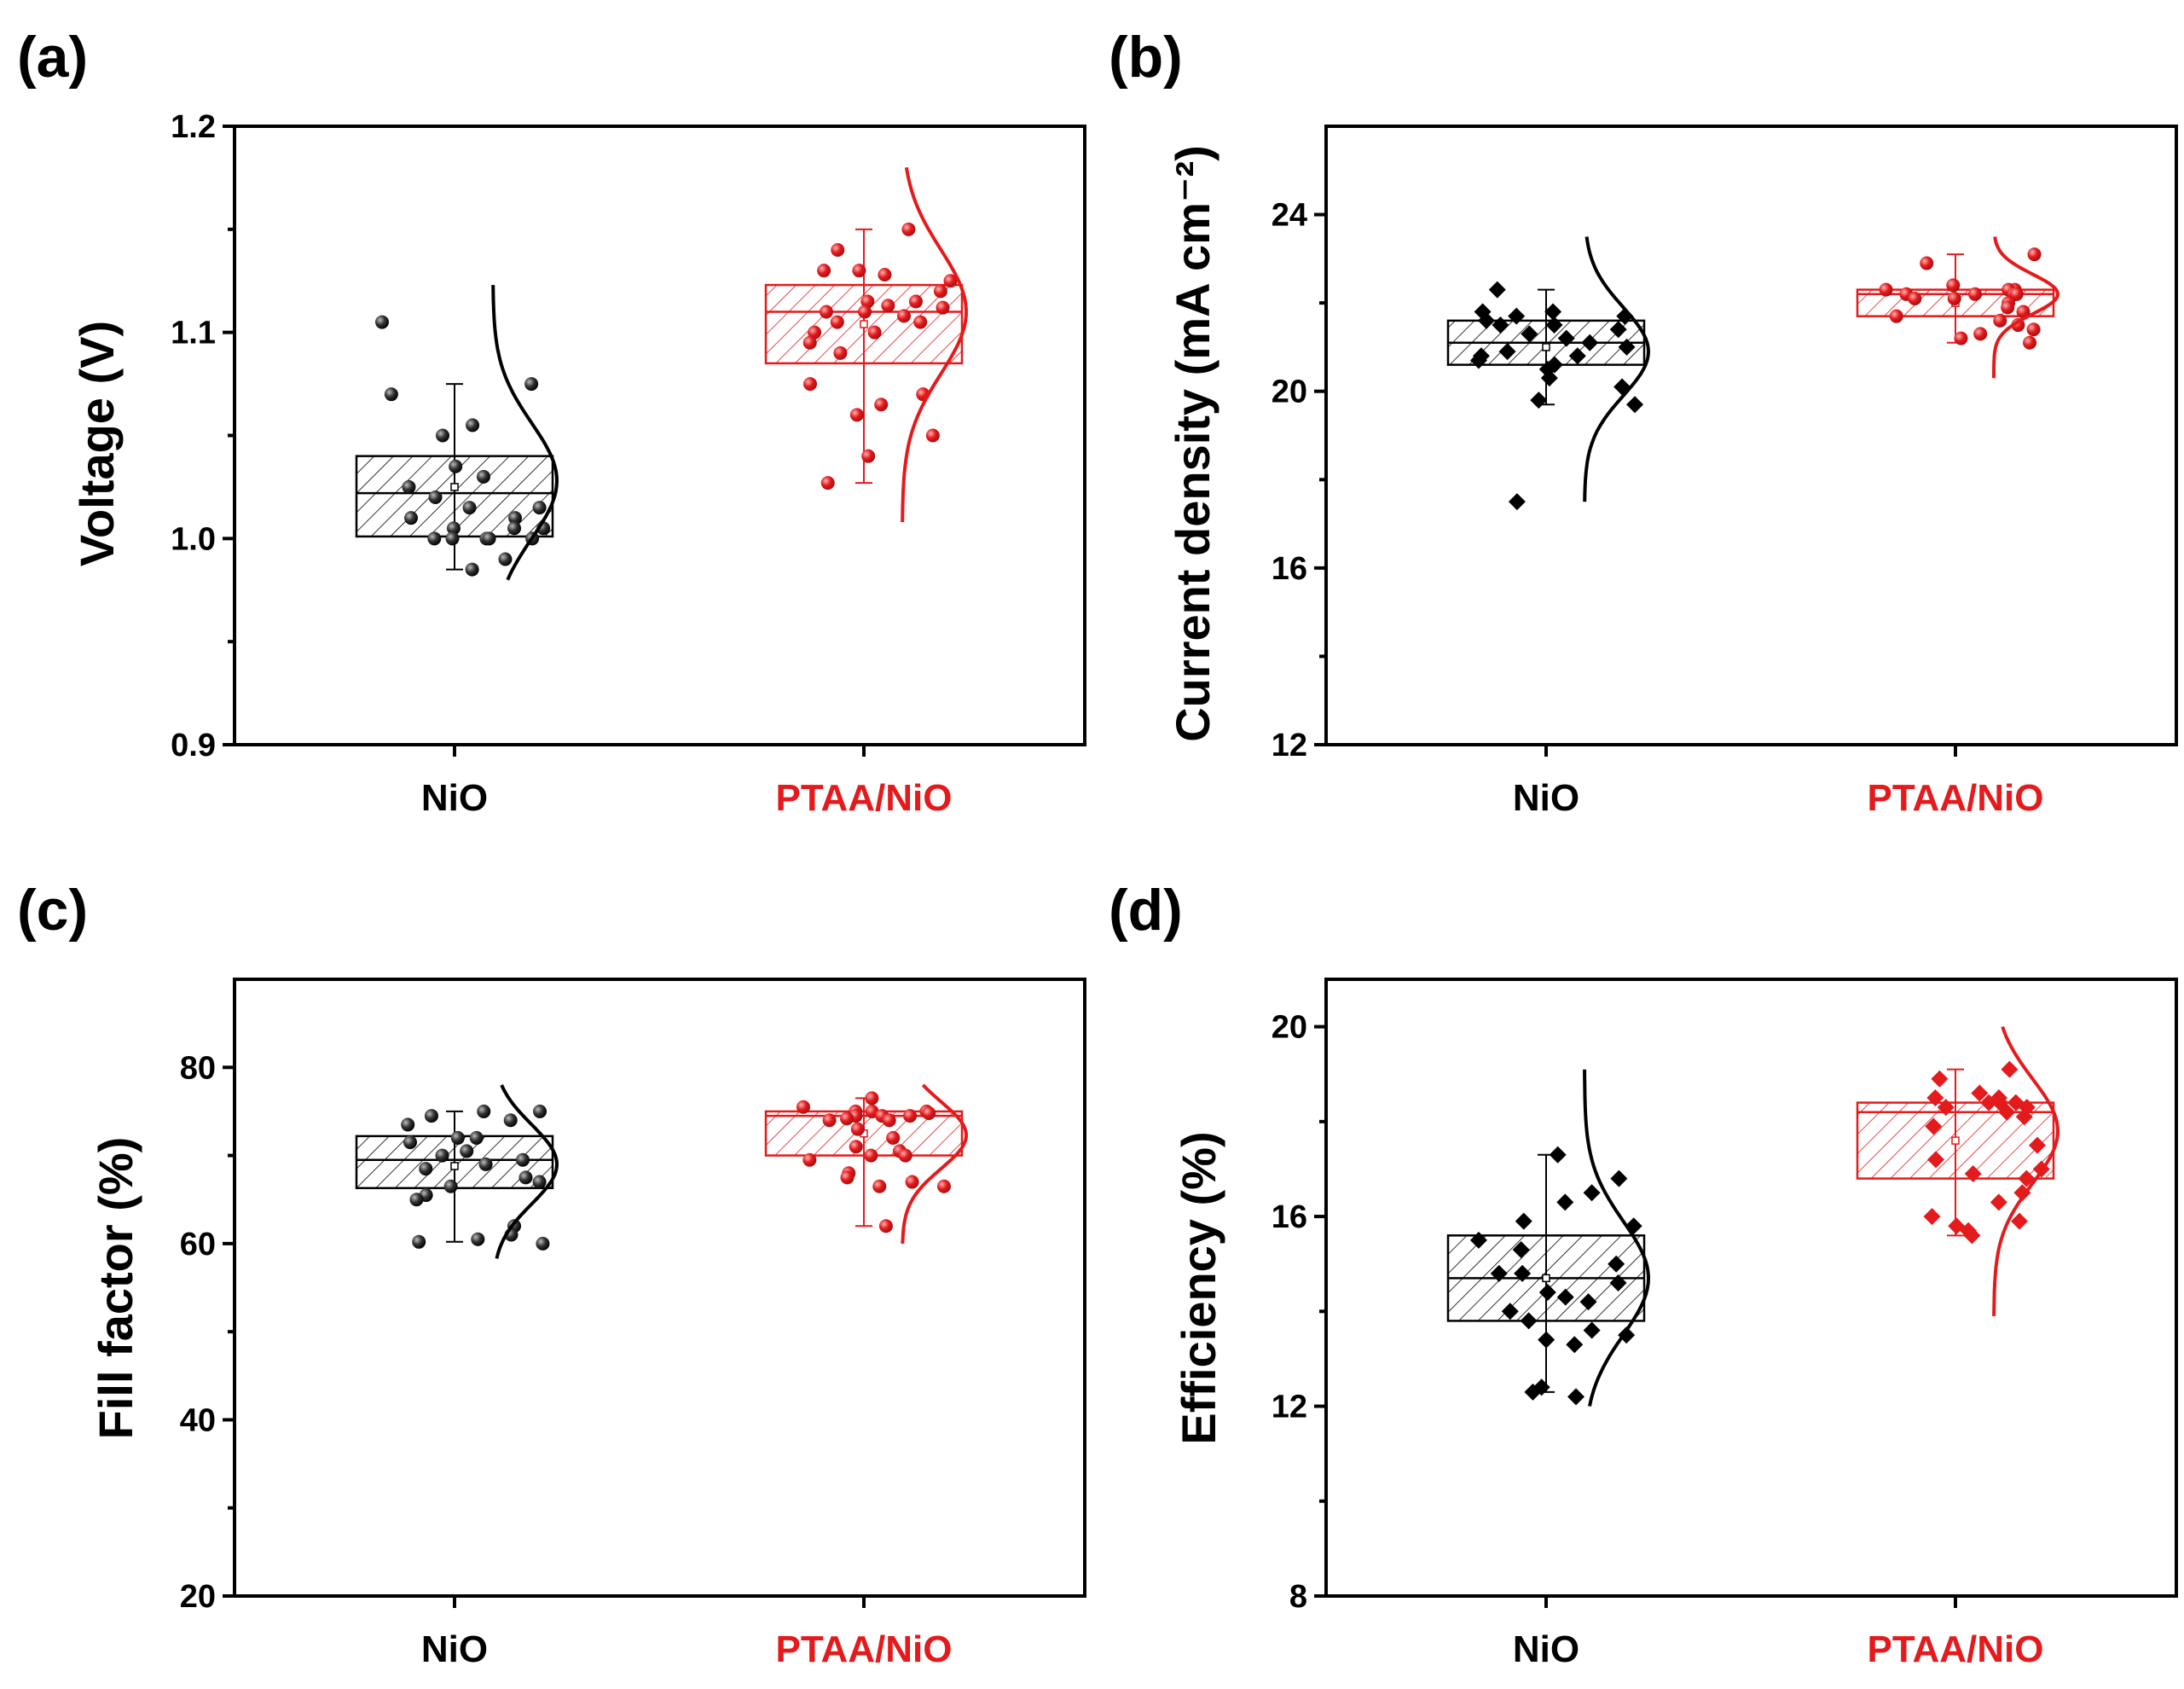 The image size is (2184, 1689). I want to click on y-tick-label: 8, so click(1298, 1597).